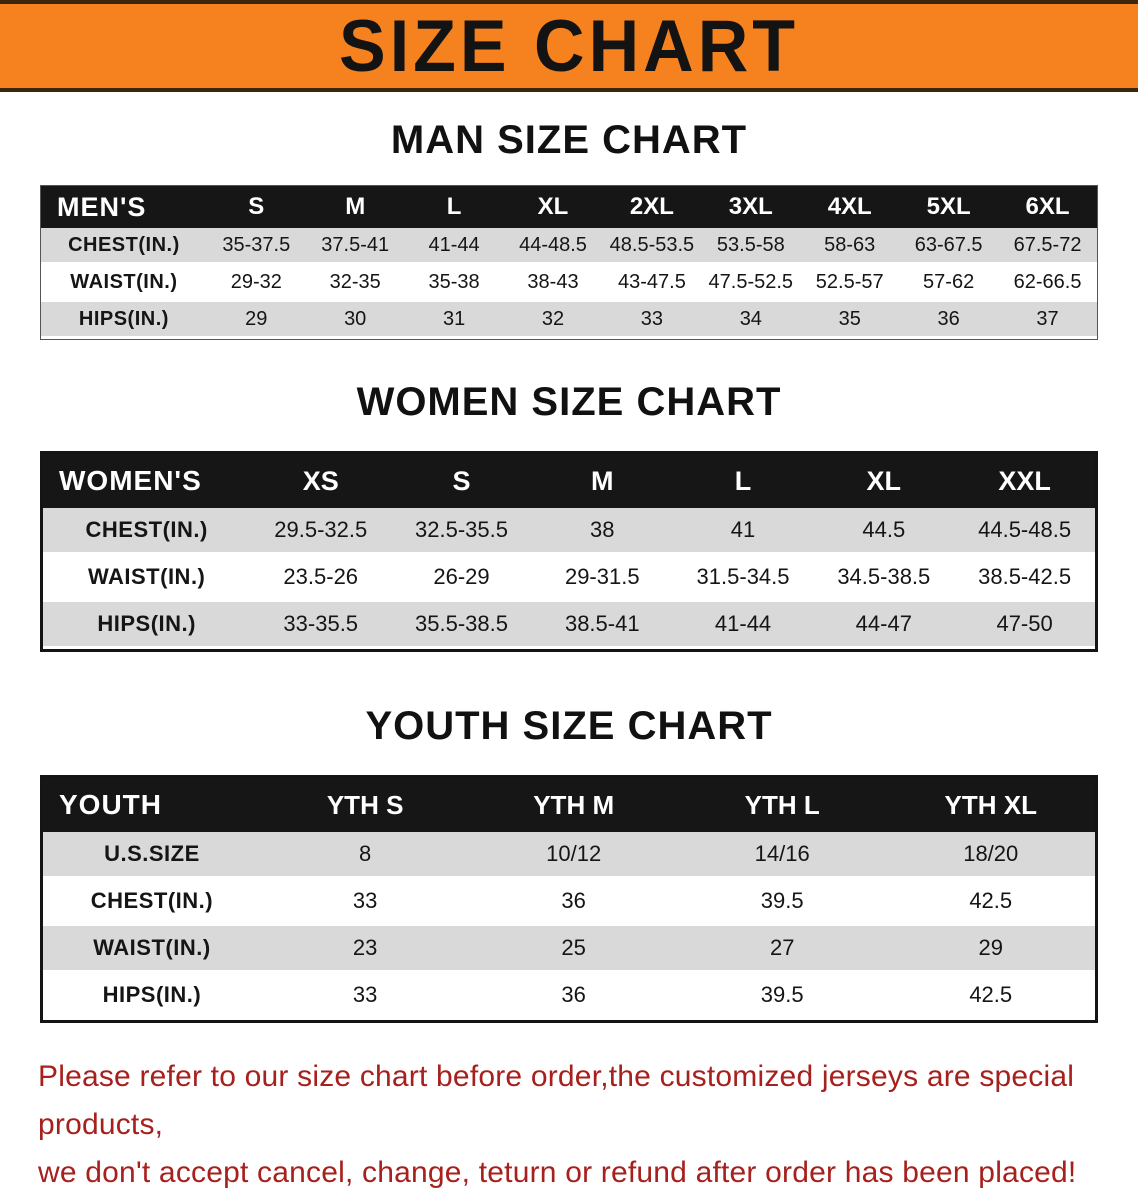  What do you see at coordinates (355, 319) in the screenshot?
I see `value-cell: 30` at bounding box center [355, 319].